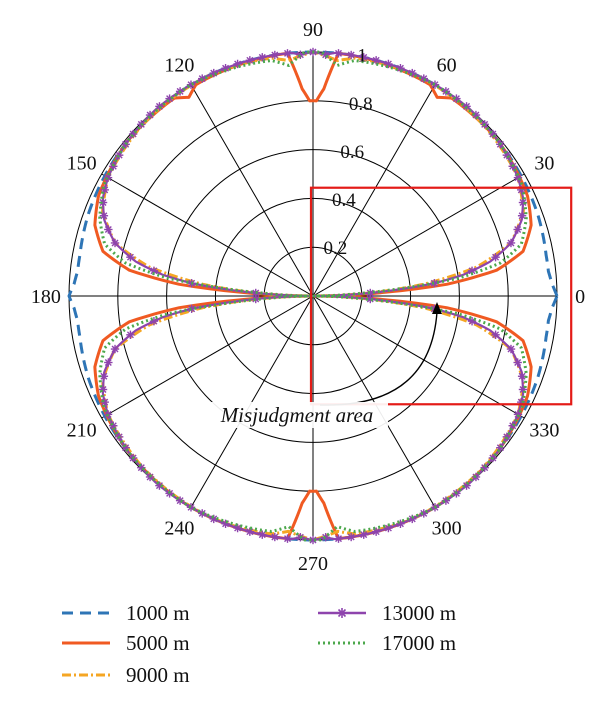  I want to click on radial-tick-0.4: 0.4, so click(344, 200).